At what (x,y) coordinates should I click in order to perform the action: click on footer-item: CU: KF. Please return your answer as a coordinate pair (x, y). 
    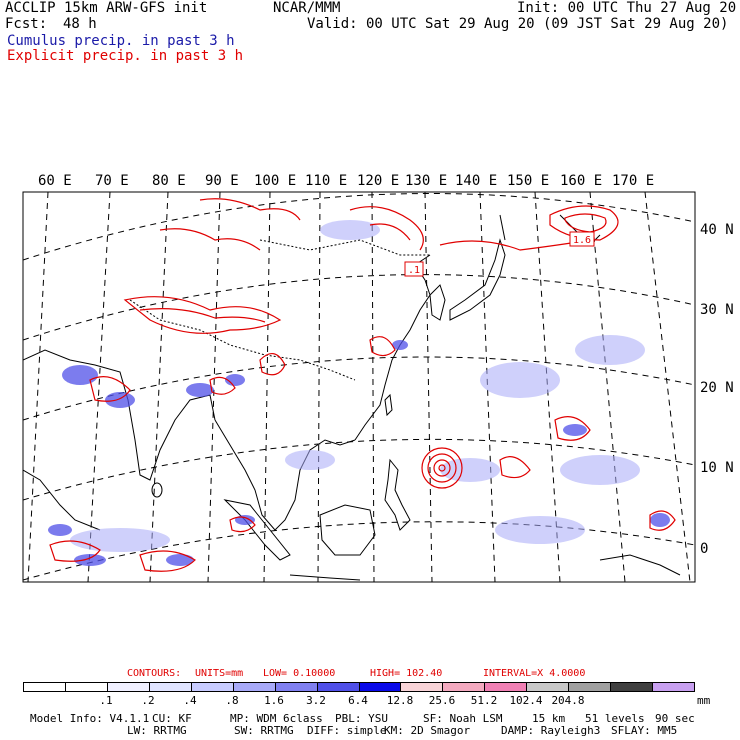
    Looking at the image, I should click on (172, 718).